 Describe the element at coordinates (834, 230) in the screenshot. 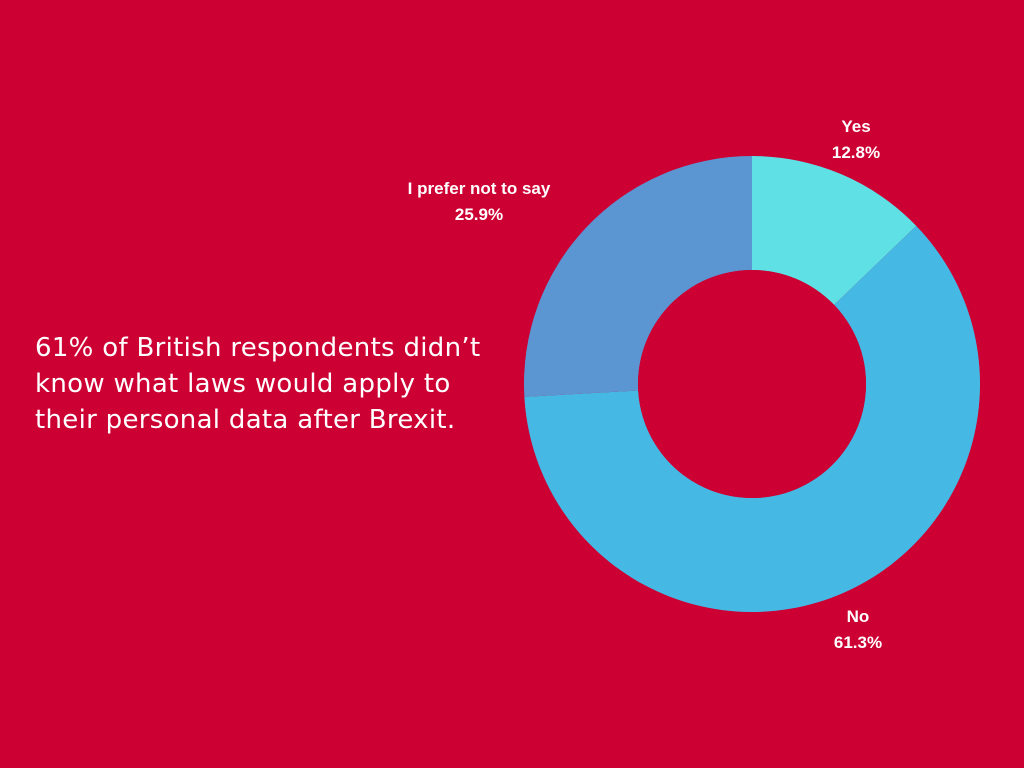

I see `donut-slice-yes` at that location.